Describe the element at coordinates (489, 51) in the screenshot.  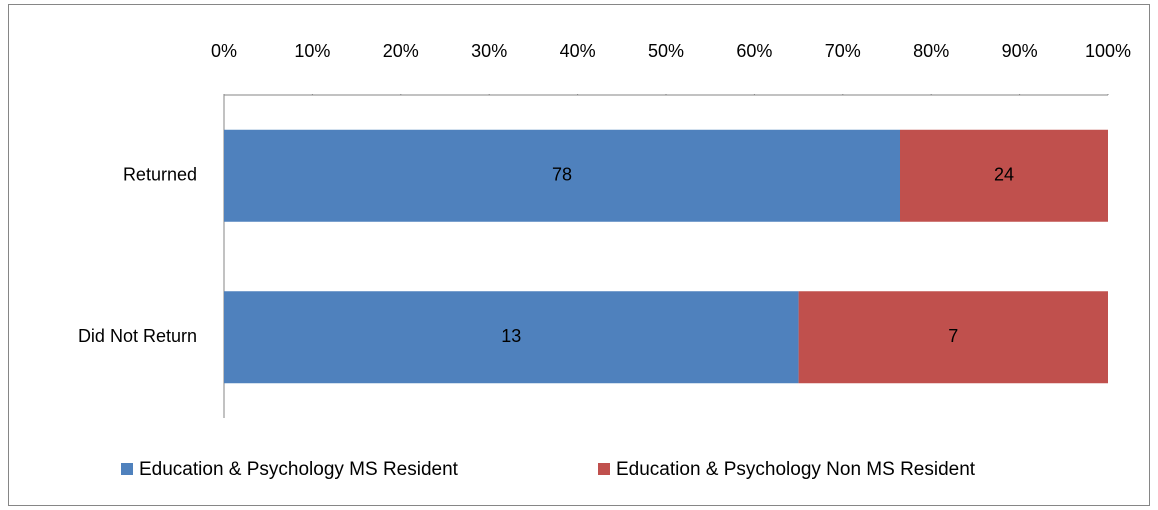
I see `x-tick-label: 30%` at that location.